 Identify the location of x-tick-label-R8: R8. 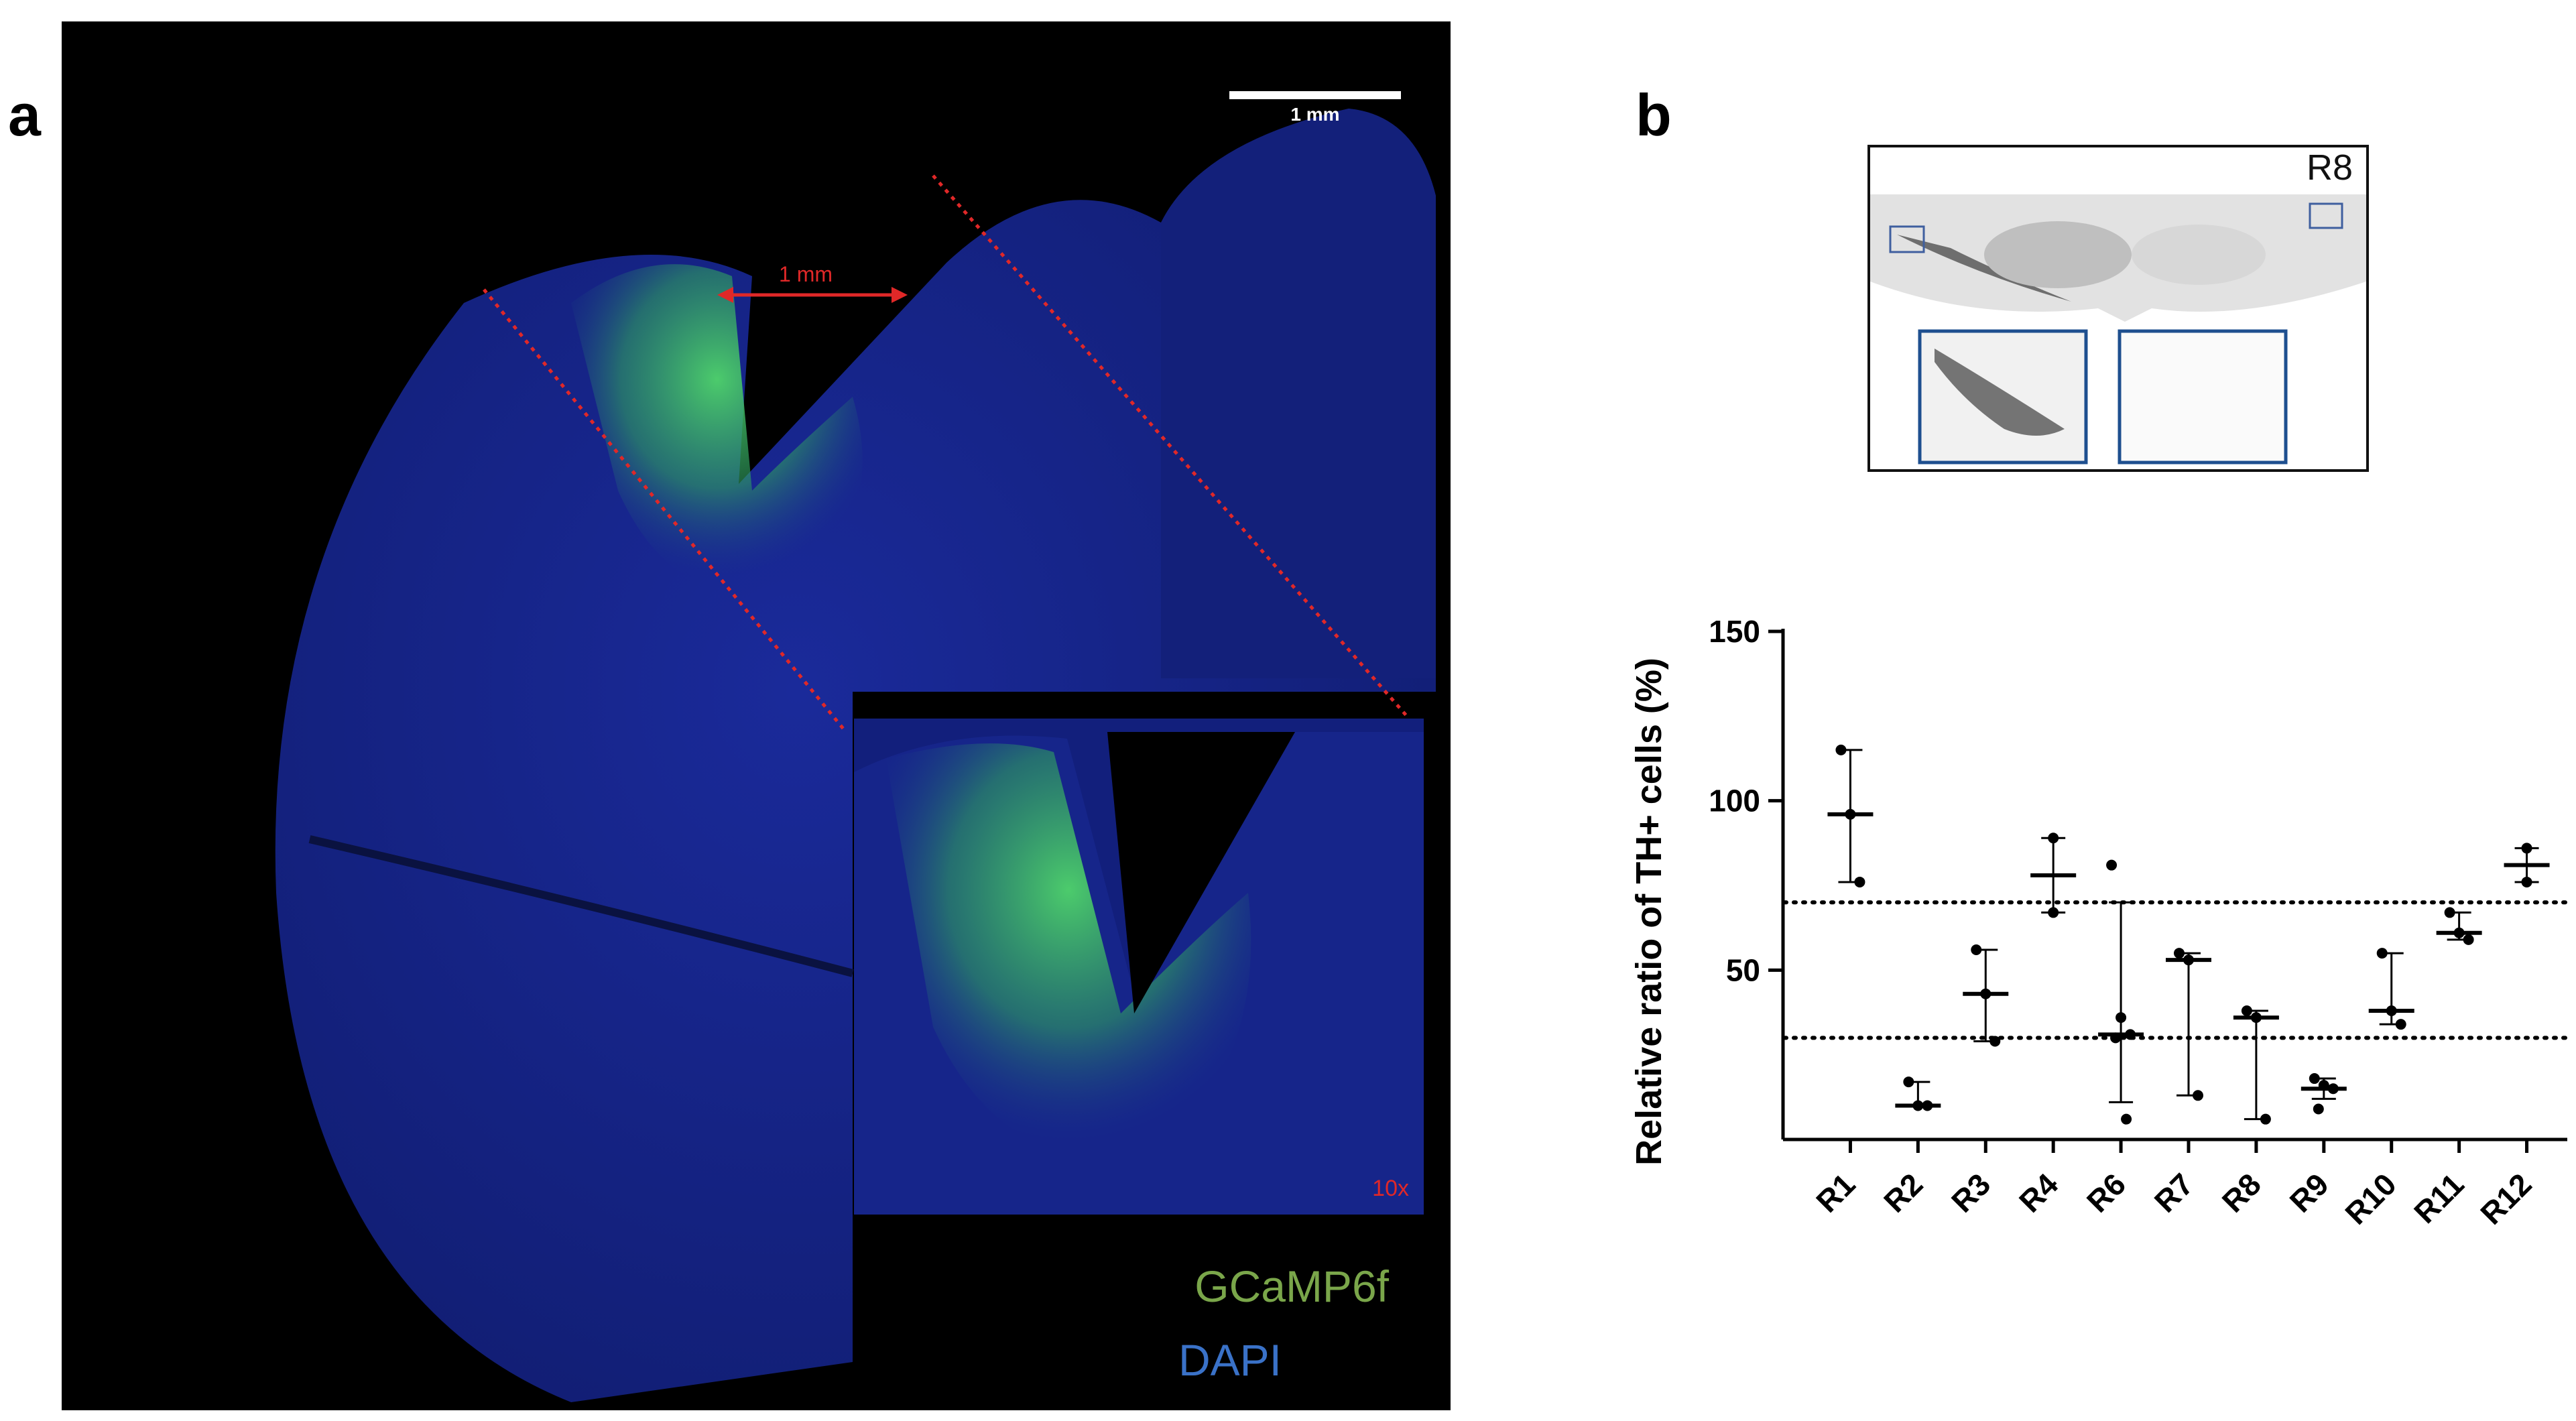
(2241, 1192).